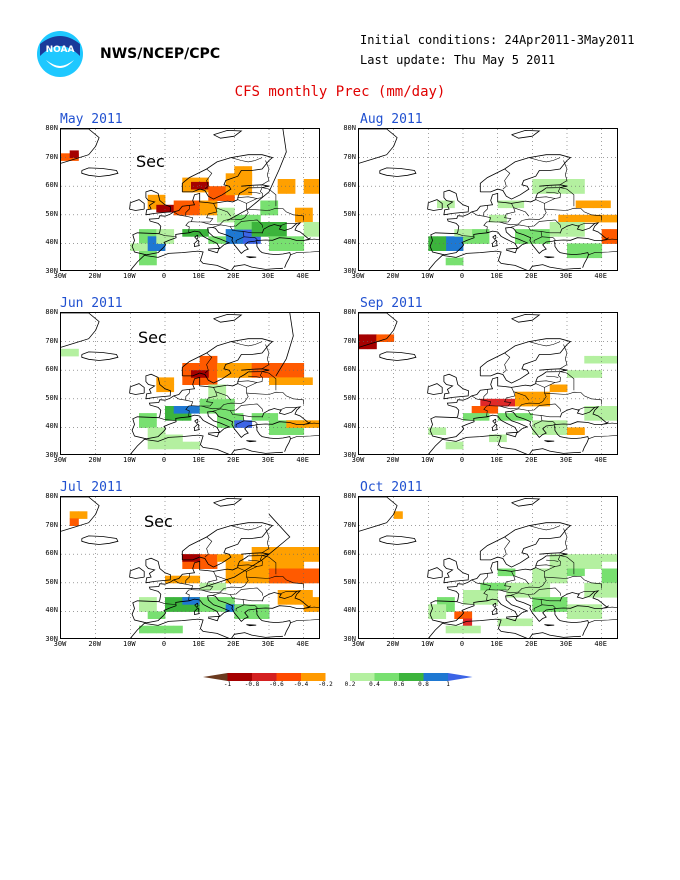 This screenshot has height=880, width=680. I want to click on lon-tick-label: 20W, so click(94, 644).